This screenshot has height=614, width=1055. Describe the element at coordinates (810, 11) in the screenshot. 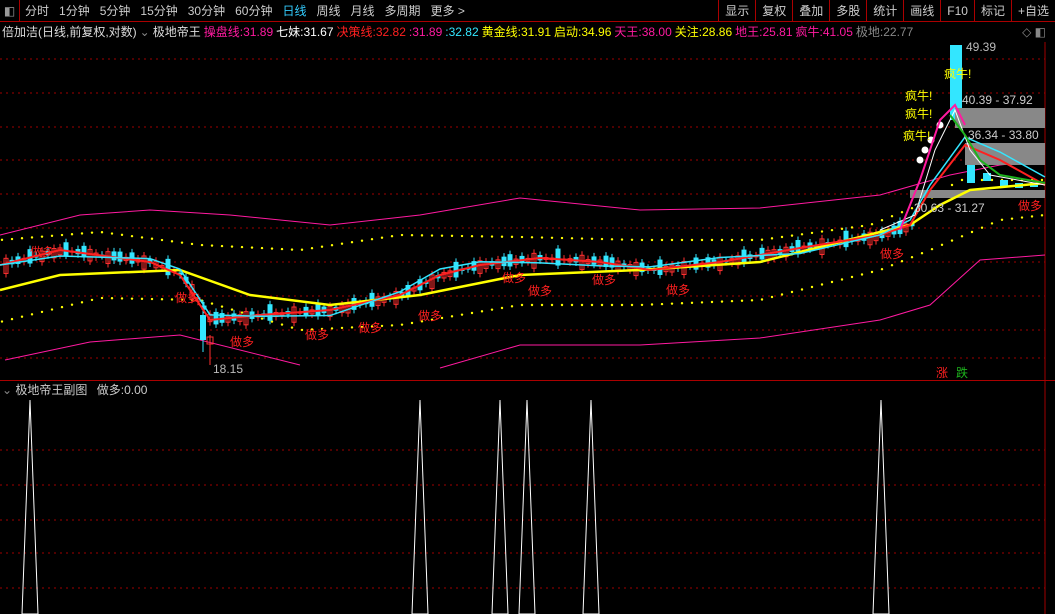

I see `toolbar-button: 叠加` at that location.